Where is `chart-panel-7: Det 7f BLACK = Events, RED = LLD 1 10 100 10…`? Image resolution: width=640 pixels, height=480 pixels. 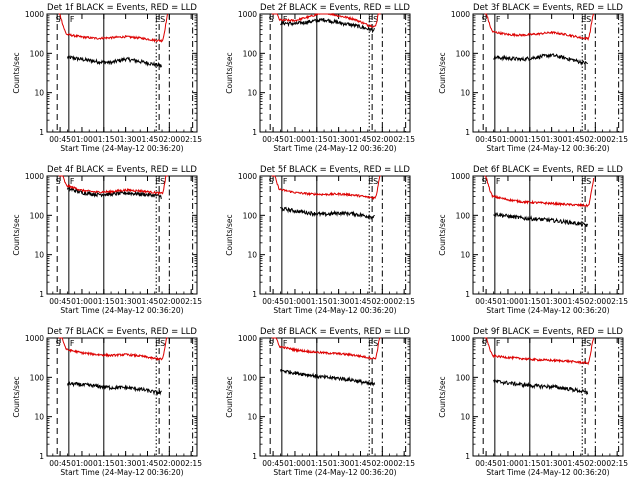 chart-panel-7: Det 7f BLACK = Events, RED = LLD 1 10 100 10… is located at coordinates (107, 402).